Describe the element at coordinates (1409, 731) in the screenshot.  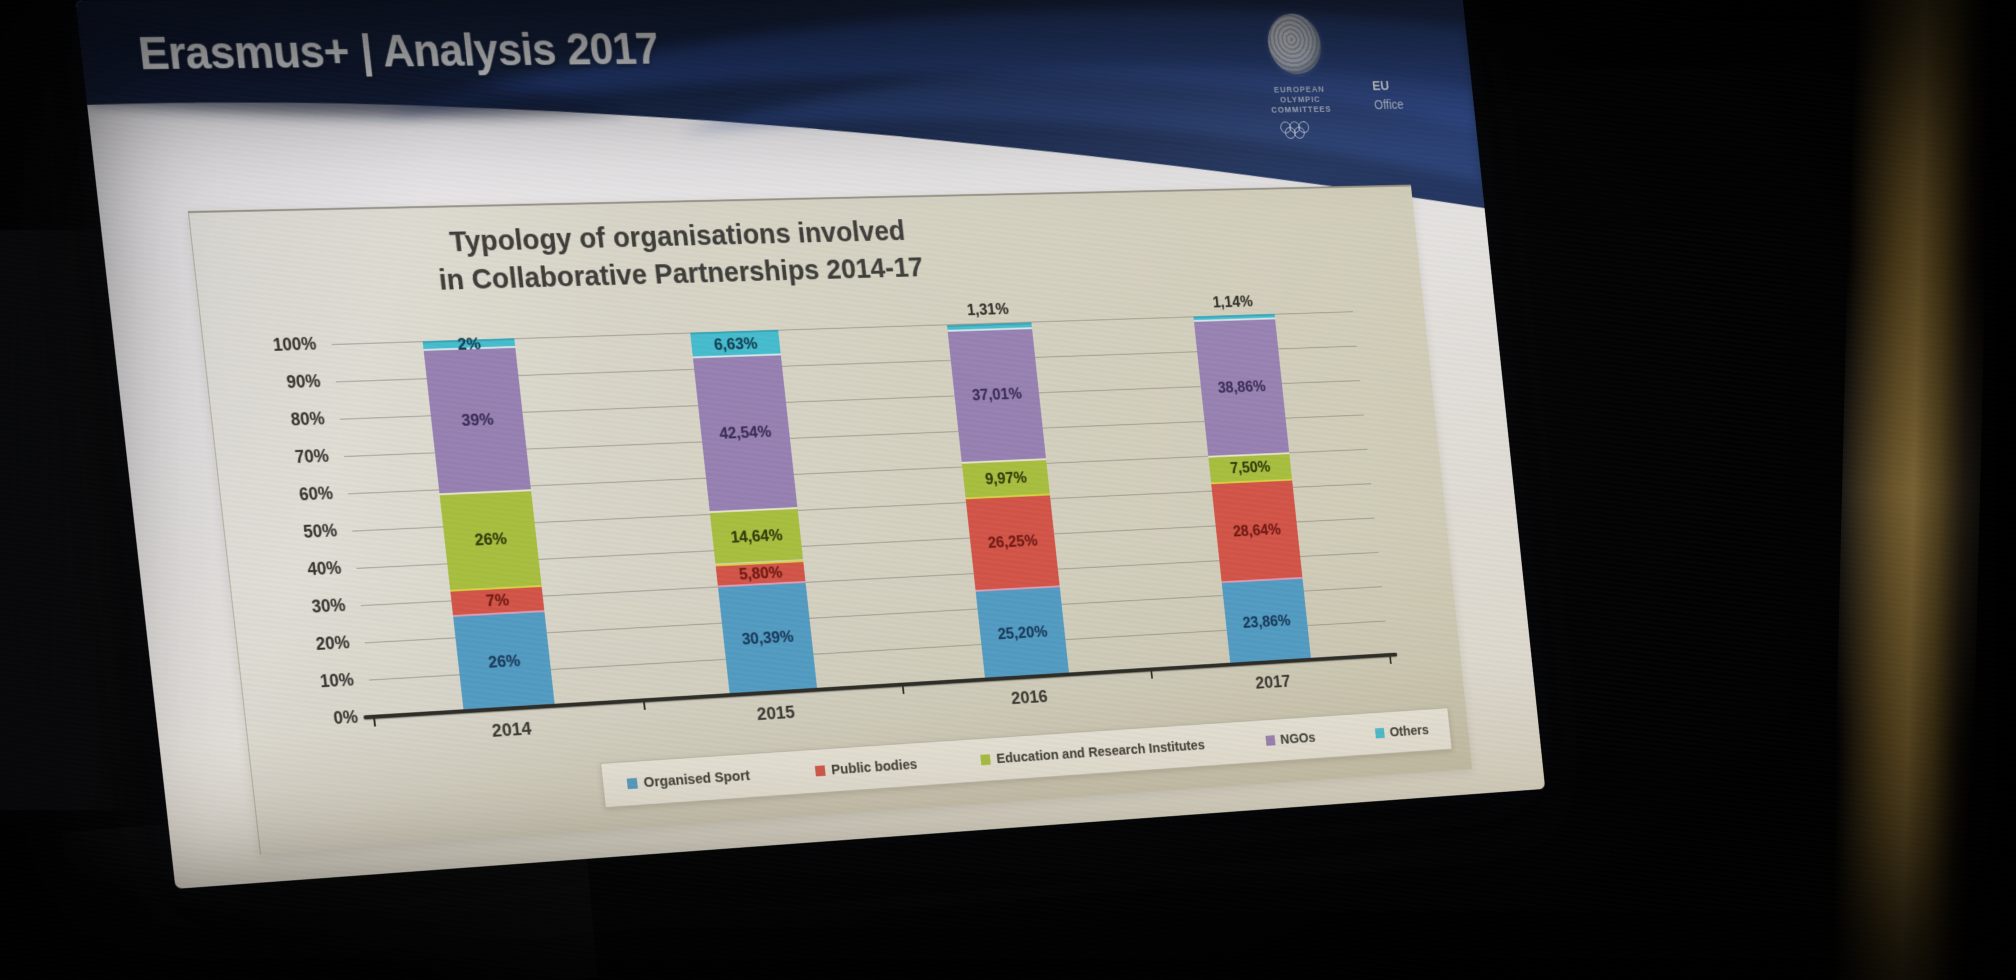
I see `legend-label: Others` at that location.